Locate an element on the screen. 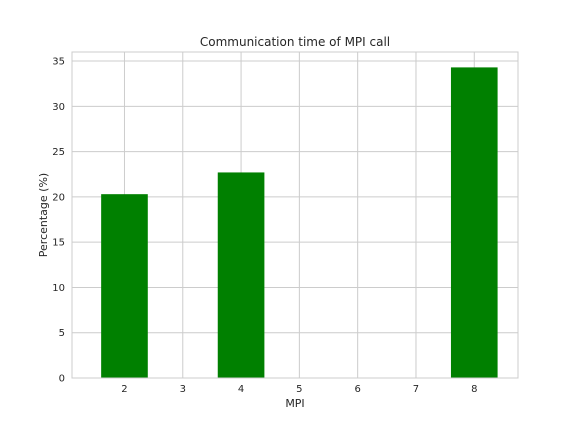  x-tick-label: 5 is located at coordinates (299, 389).